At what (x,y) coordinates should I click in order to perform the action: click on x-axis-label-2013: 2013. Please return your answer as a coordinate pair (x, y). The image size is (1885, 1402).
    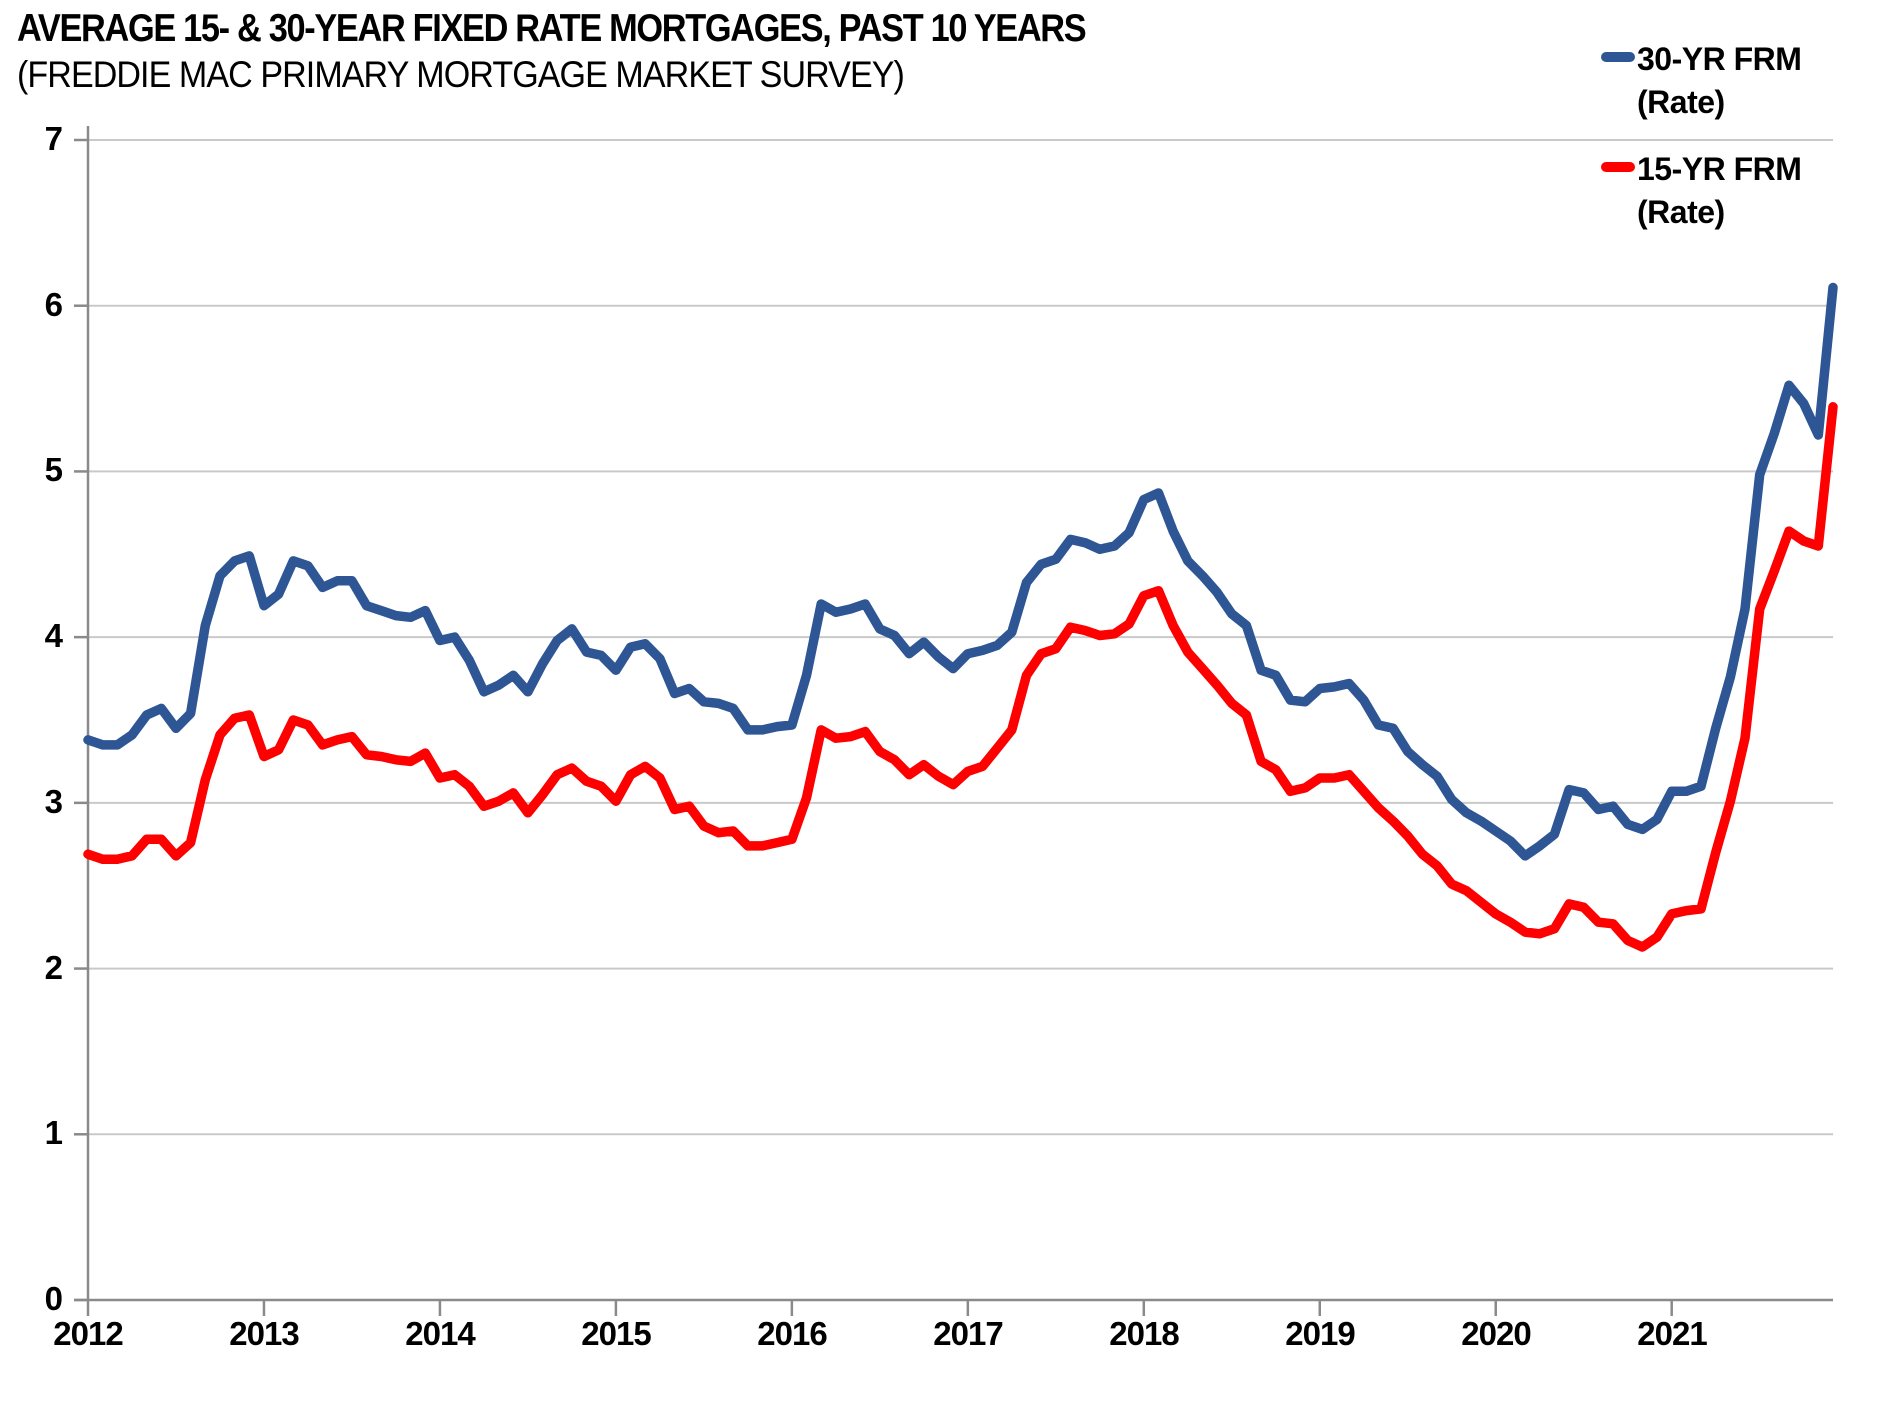
    Looking at the image, I should click on (264, 1333).